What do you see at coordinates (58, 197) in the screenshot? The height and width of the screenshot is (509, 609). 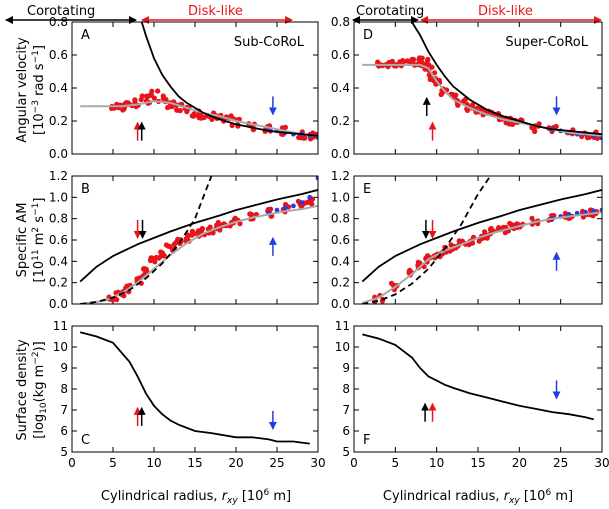 I see `ytick-label-b-5: 1.0` at bounding box center [58, 197].